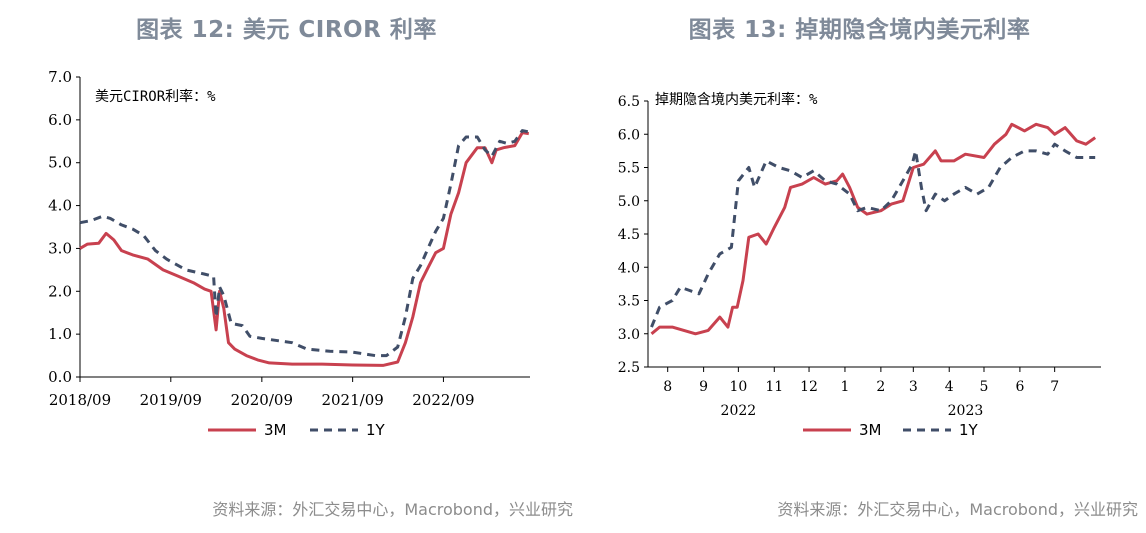 The width and height of the screenshot is (1146, 533). What do you see at coordinates (873, 235) in the screenshot?
I see `series-line-1y` at bounding box center [873, 235].